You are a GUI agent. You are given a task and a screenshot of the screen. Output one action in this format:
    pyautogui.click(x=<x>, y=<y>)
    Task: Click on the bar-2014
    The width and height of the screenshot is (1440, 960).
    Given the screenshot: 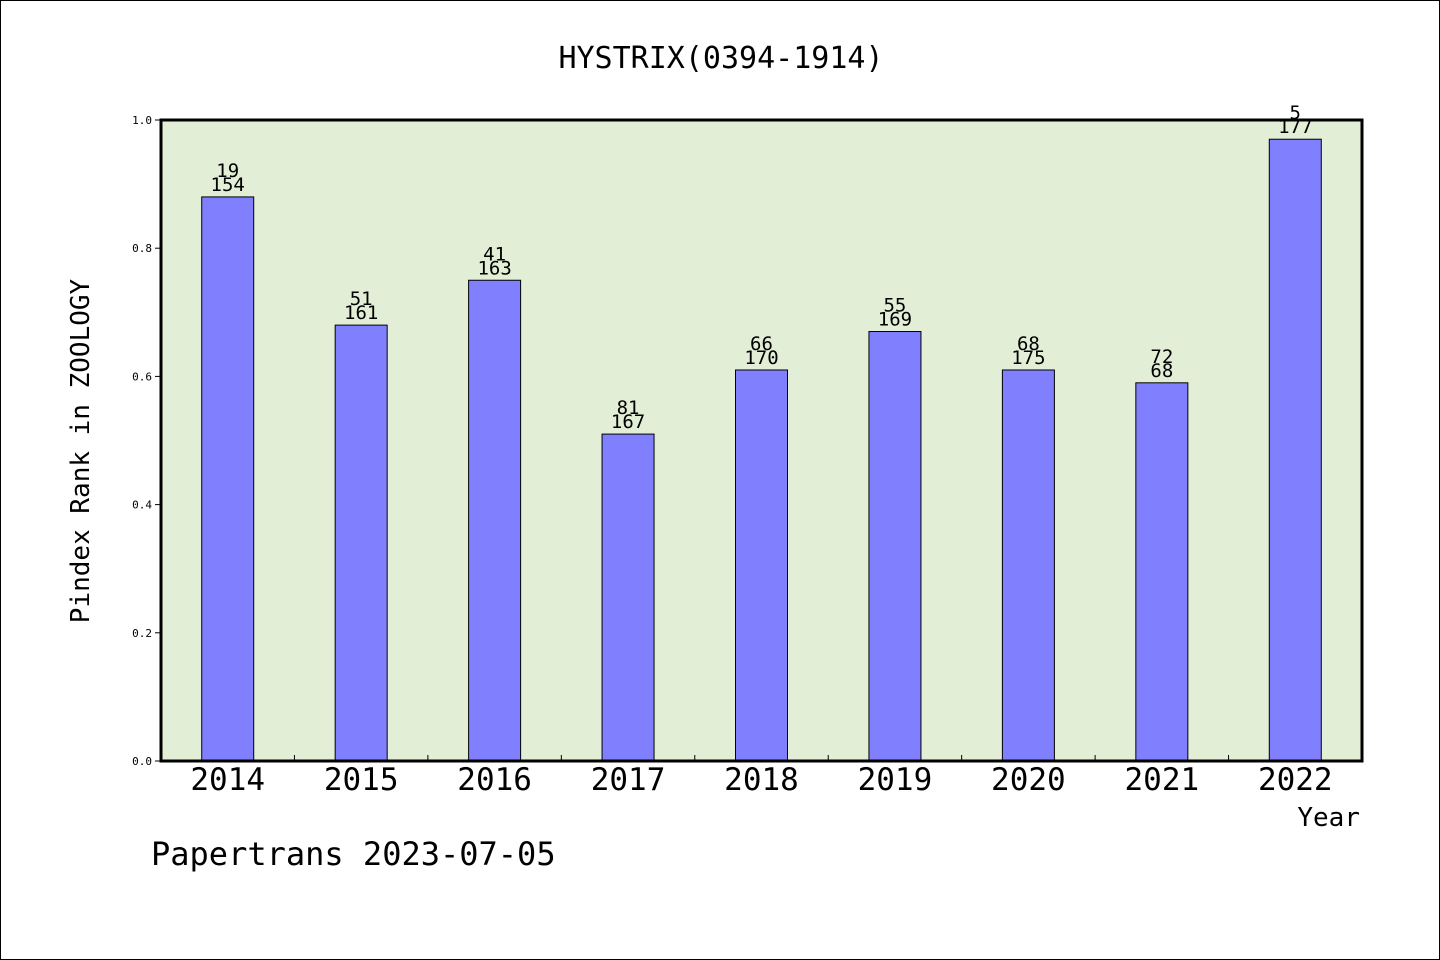 What is the action you would take?
    pyautogui.click(x=228, y=479)
    